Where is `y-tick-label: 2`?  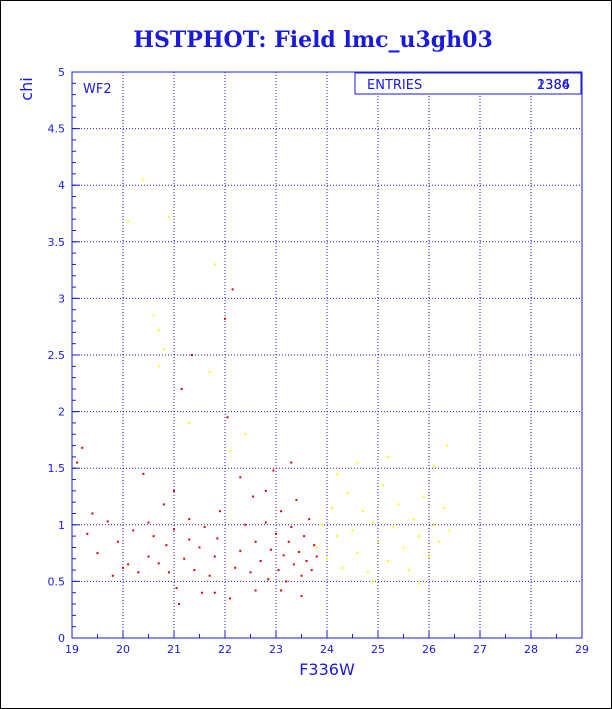 y-tick-label: 2 is located at coordinates (61, 412).